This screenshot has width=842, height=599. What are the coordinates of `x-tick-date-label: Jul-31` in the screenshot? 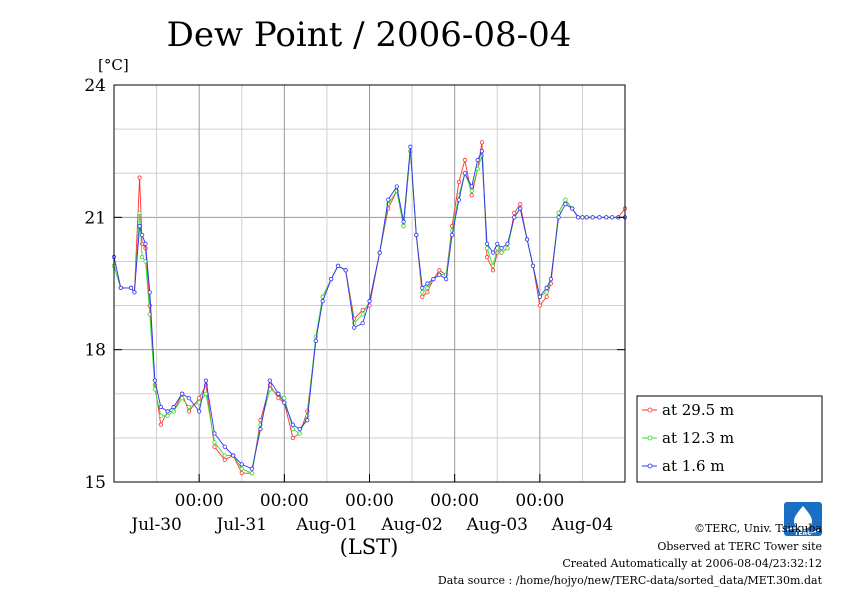 It's located at (240, 525).